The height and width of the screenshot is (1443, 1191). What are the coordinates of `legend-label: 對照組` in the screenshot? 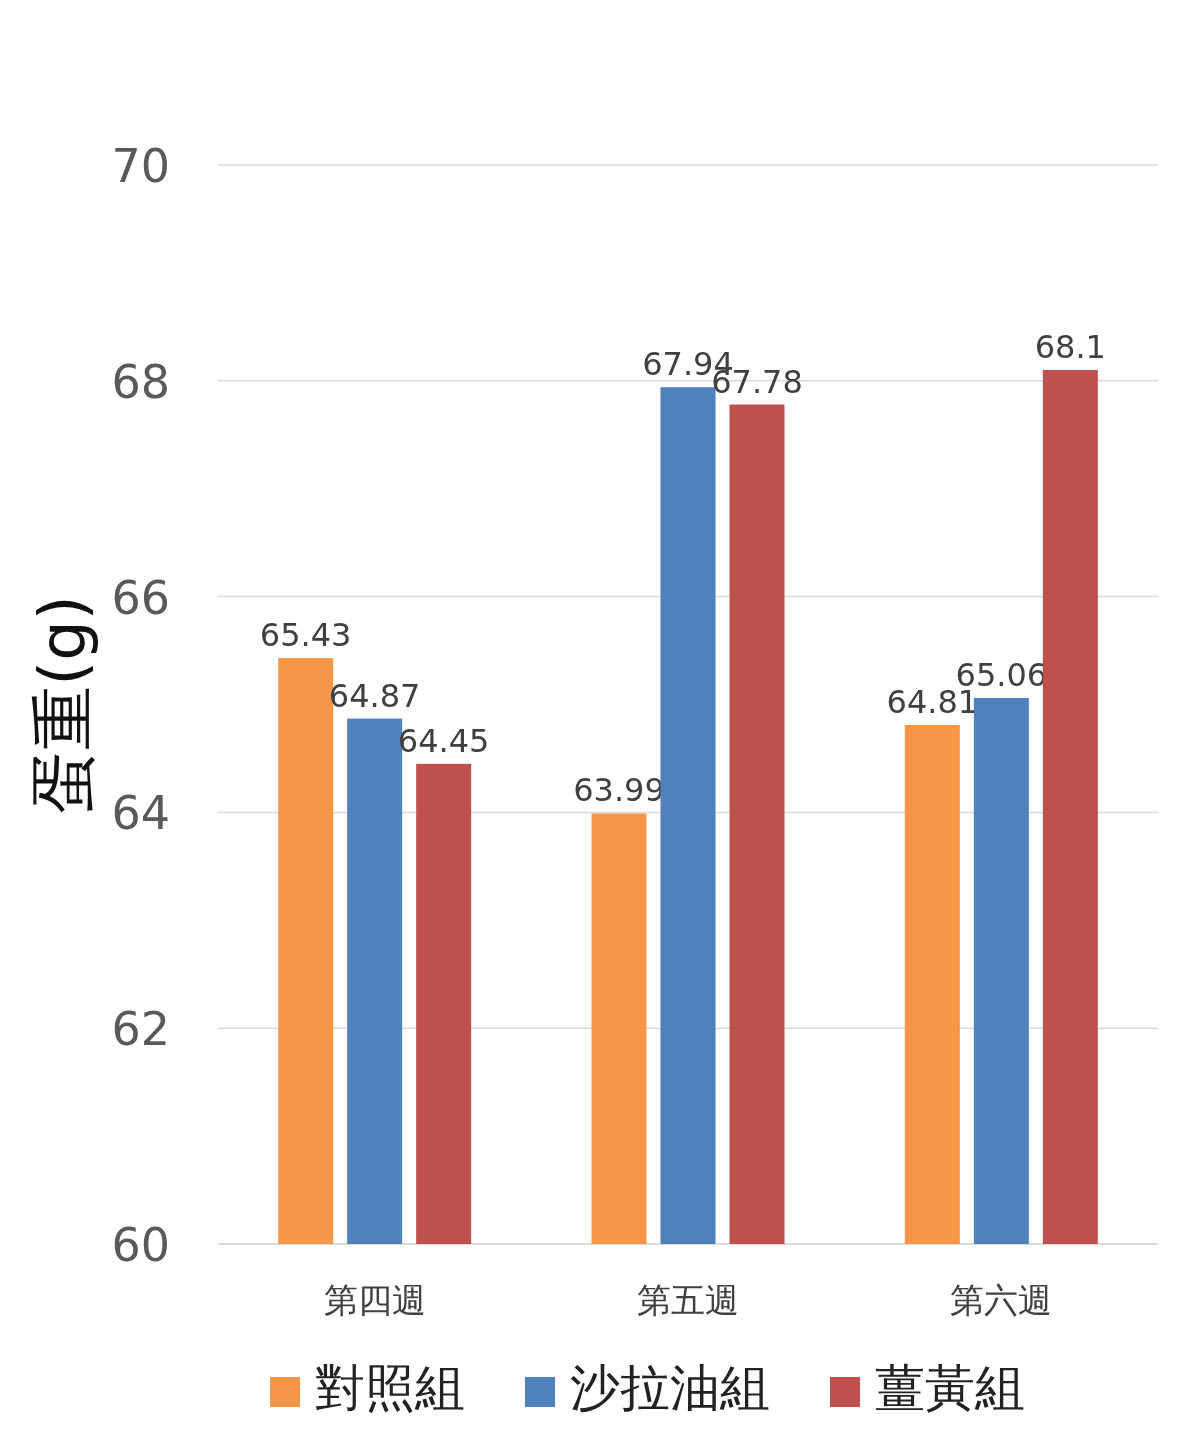 It's located at (390, 1388).